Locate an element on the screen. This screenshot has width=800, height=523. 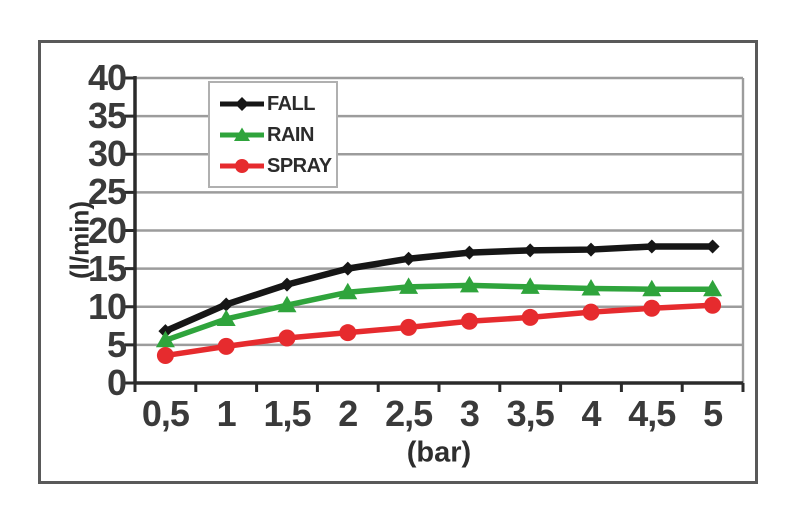
spray-line-marker-icon is located at coordinates (242, 165).